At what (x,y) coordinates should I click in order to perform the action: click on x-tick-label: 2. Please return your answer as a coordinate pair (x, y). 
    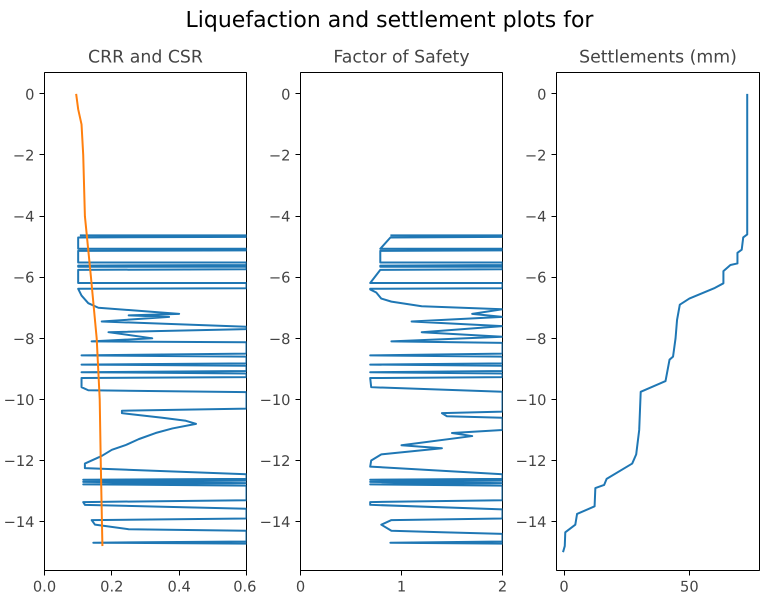
    Looking at the image, I should click on (503, 587).